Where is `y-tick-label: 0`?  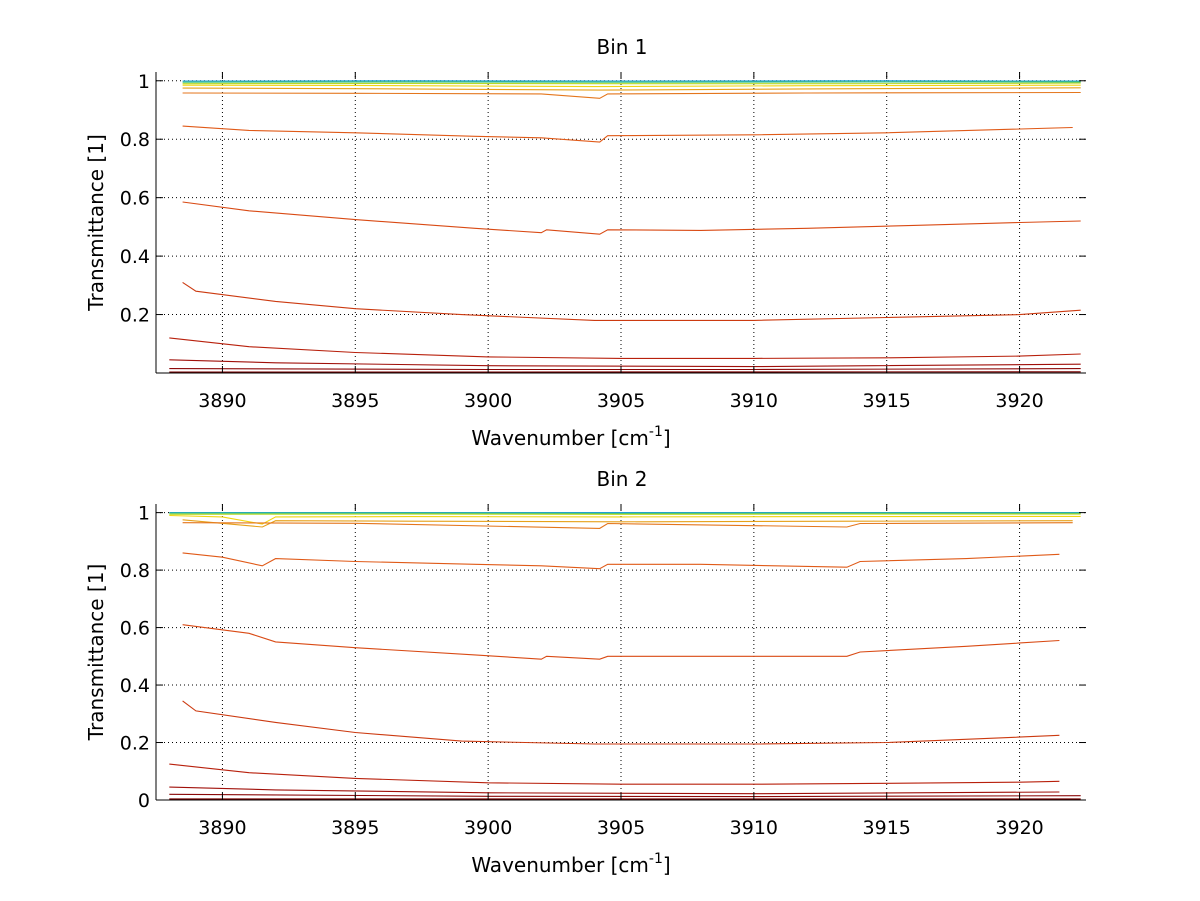 y-tick-label: 0 is located at coordinates (144, 801).